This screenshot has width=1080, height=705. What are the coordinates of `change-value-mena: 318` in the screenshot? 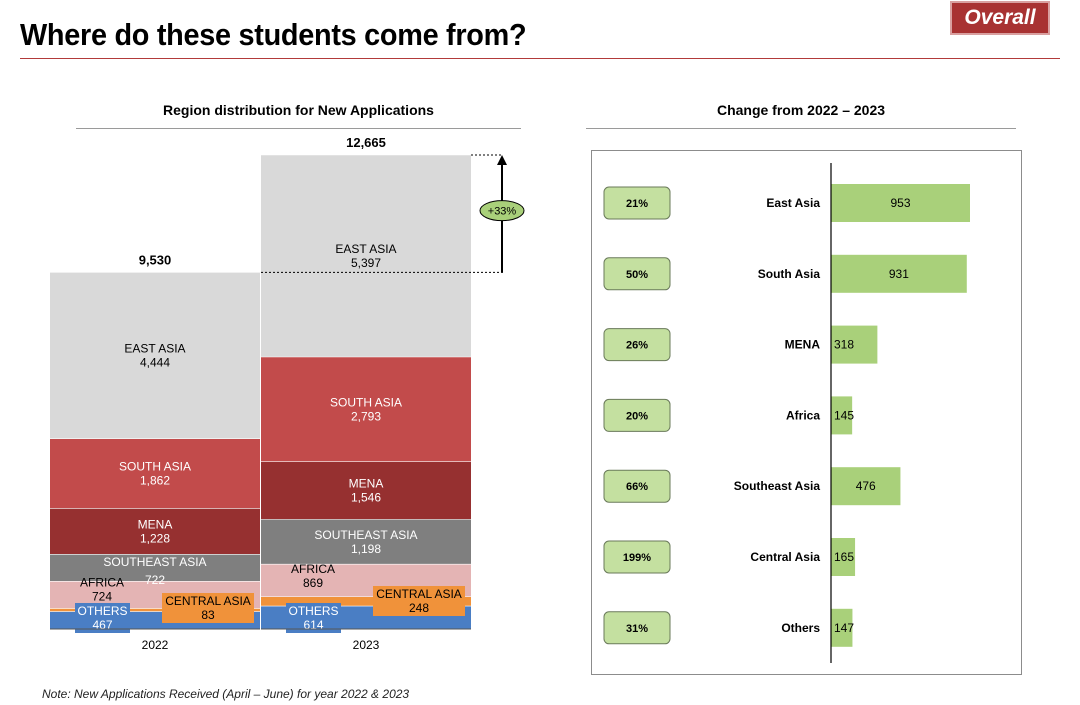 It's located at (844, 345).